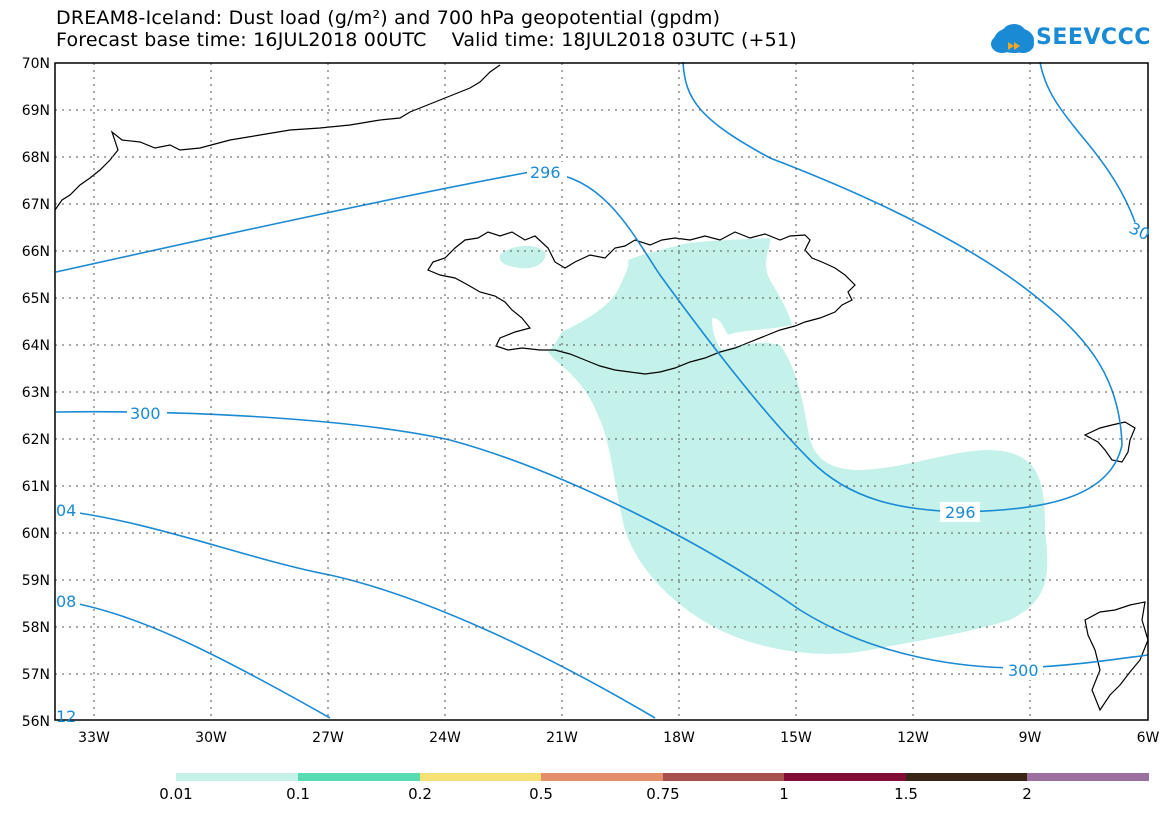  Describe the element at coordinates (36, 675) in the screenshot. I see `lat-label: 57N` at that location.